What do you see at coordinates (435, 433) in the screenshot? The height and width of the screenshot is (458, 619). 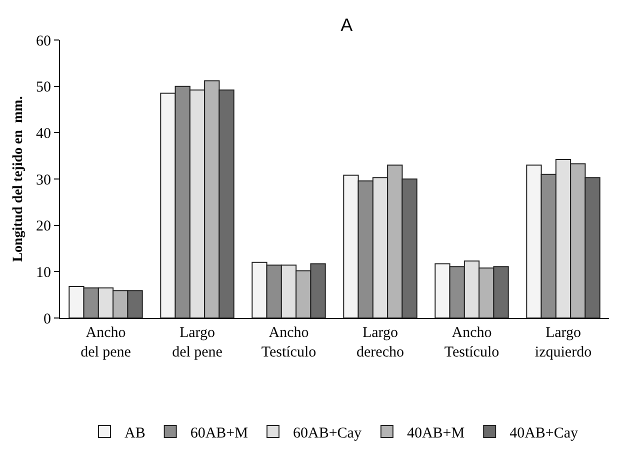 I see `legend-label: 40AB+M` at bounding box center [435, 433].